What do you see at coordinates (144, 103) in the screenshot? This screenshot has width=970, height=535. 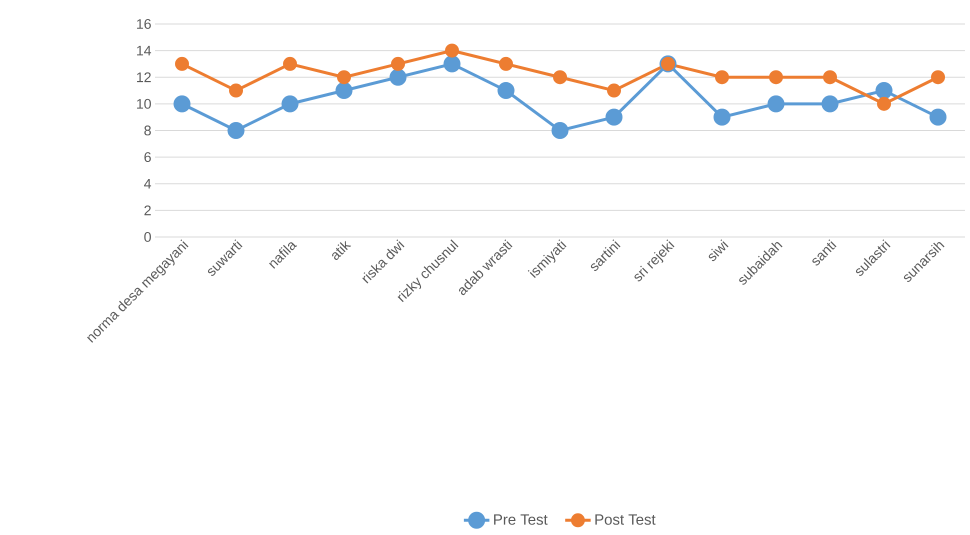 I see `y-tick-label: 10` at bounding box center [144, 103].